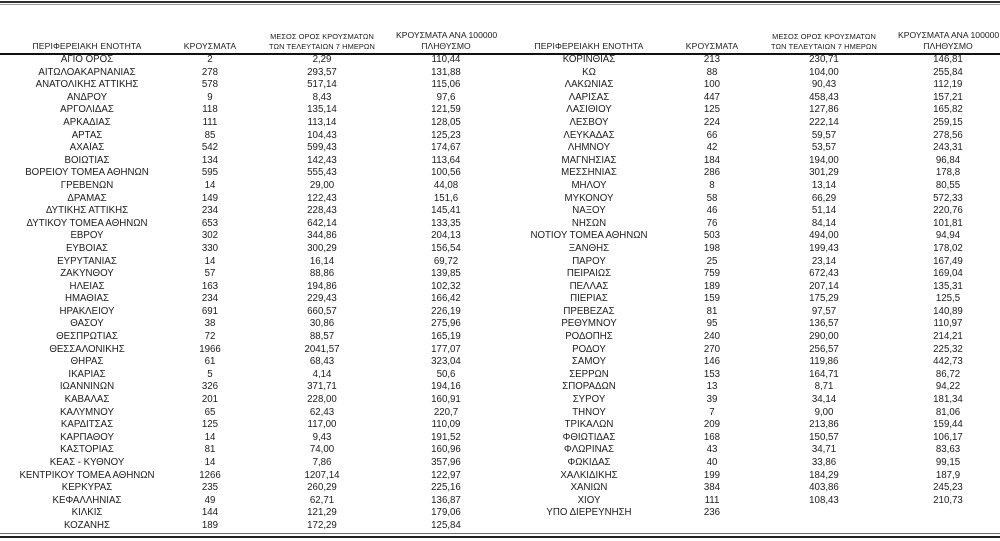 This screenshot has width=1000, height=541. I want to click on cases-cell: 13, so click(712, 387).